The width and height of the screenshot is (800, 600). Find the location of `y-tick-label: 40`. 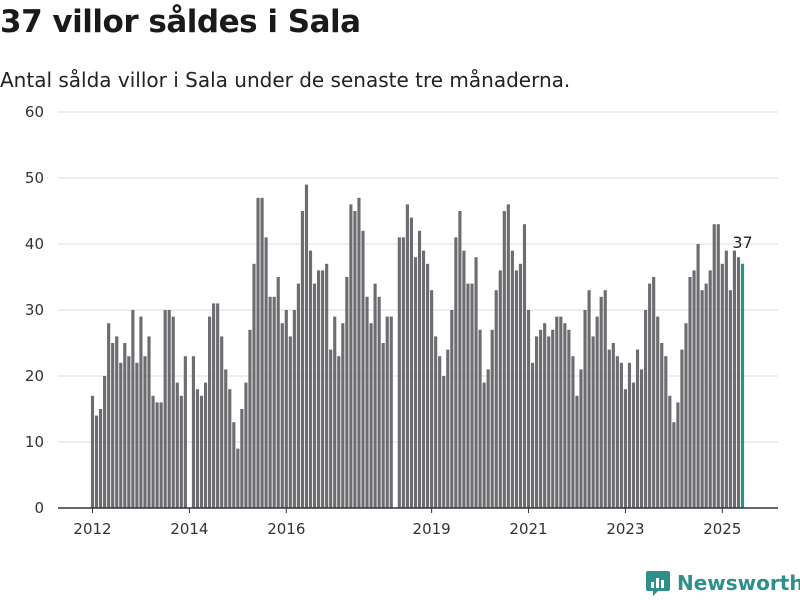

y-tick-label: 40 is located at coordinates (34, 244).